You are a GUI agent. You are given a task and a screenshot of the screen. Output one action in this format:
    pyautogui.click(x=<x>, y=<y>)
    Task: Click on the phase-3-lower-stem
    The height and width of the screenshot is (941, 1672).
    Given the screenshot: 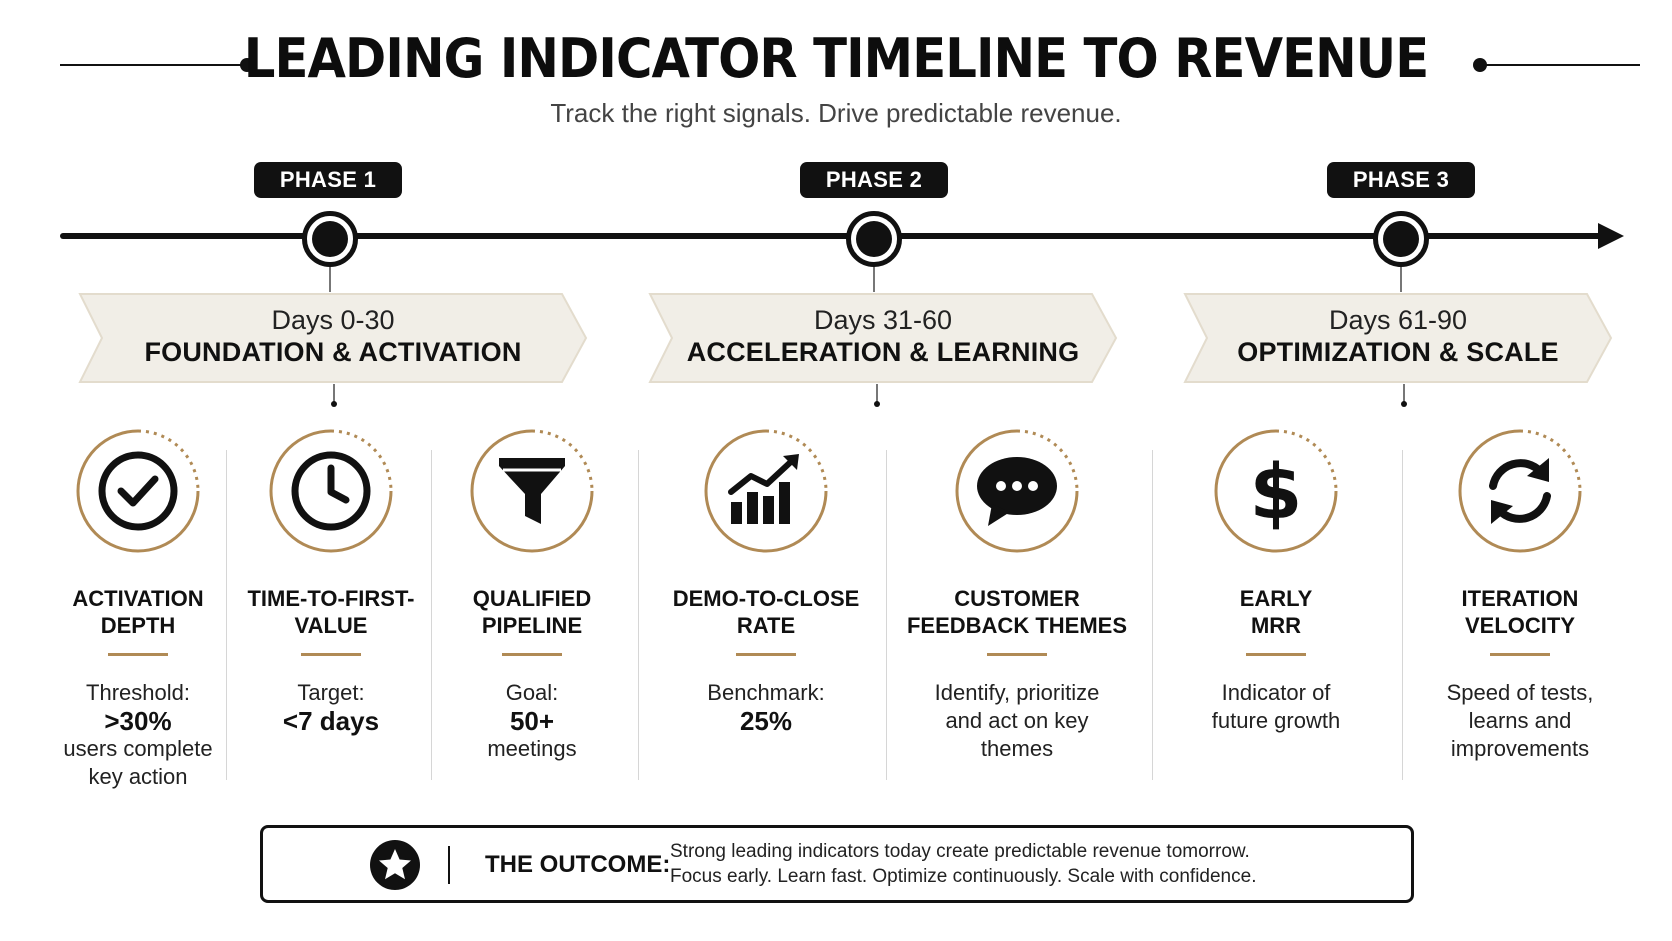 What is the action you would take?
    pyautogui.click(x=1404, y=394)
    